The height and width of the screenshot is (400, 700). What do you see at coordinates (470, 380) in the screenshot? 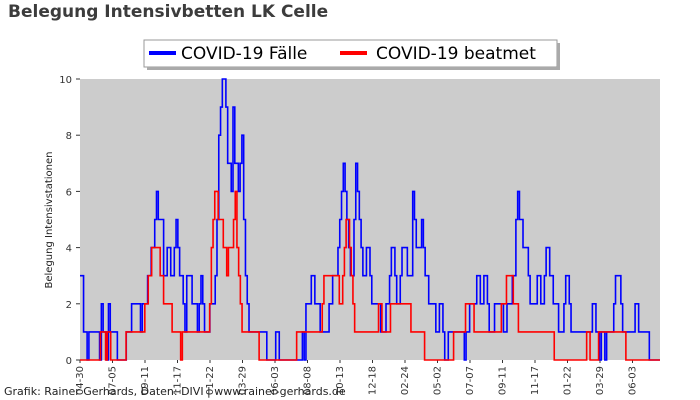
I see `x-tick-label: 07-07` at bounding box center [470, 380].